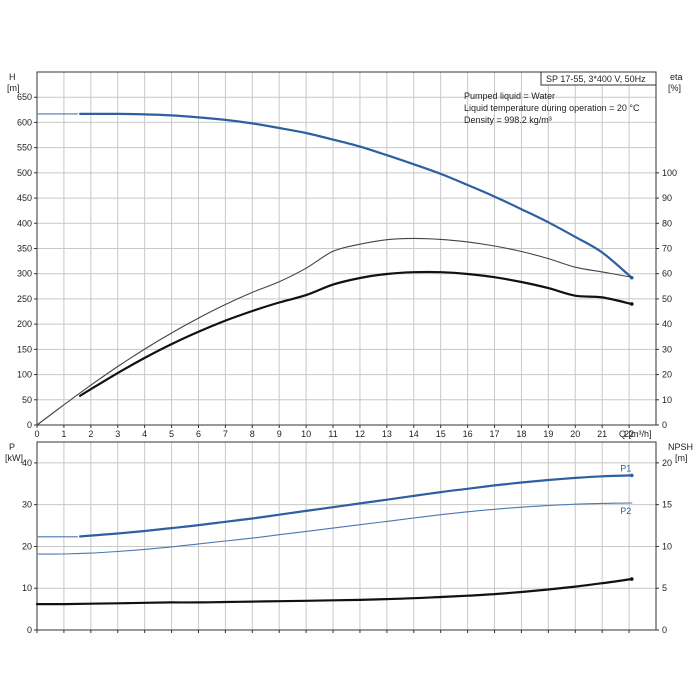  I want to click on y-tick-label: 350, so click(24, 249).